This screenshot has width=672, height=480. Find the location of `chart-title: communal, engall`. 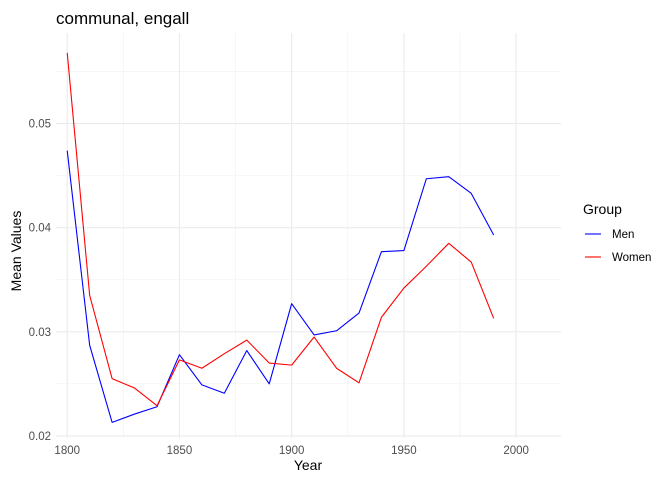

chart-title: communal, engall is located at coordinates (122, 18).